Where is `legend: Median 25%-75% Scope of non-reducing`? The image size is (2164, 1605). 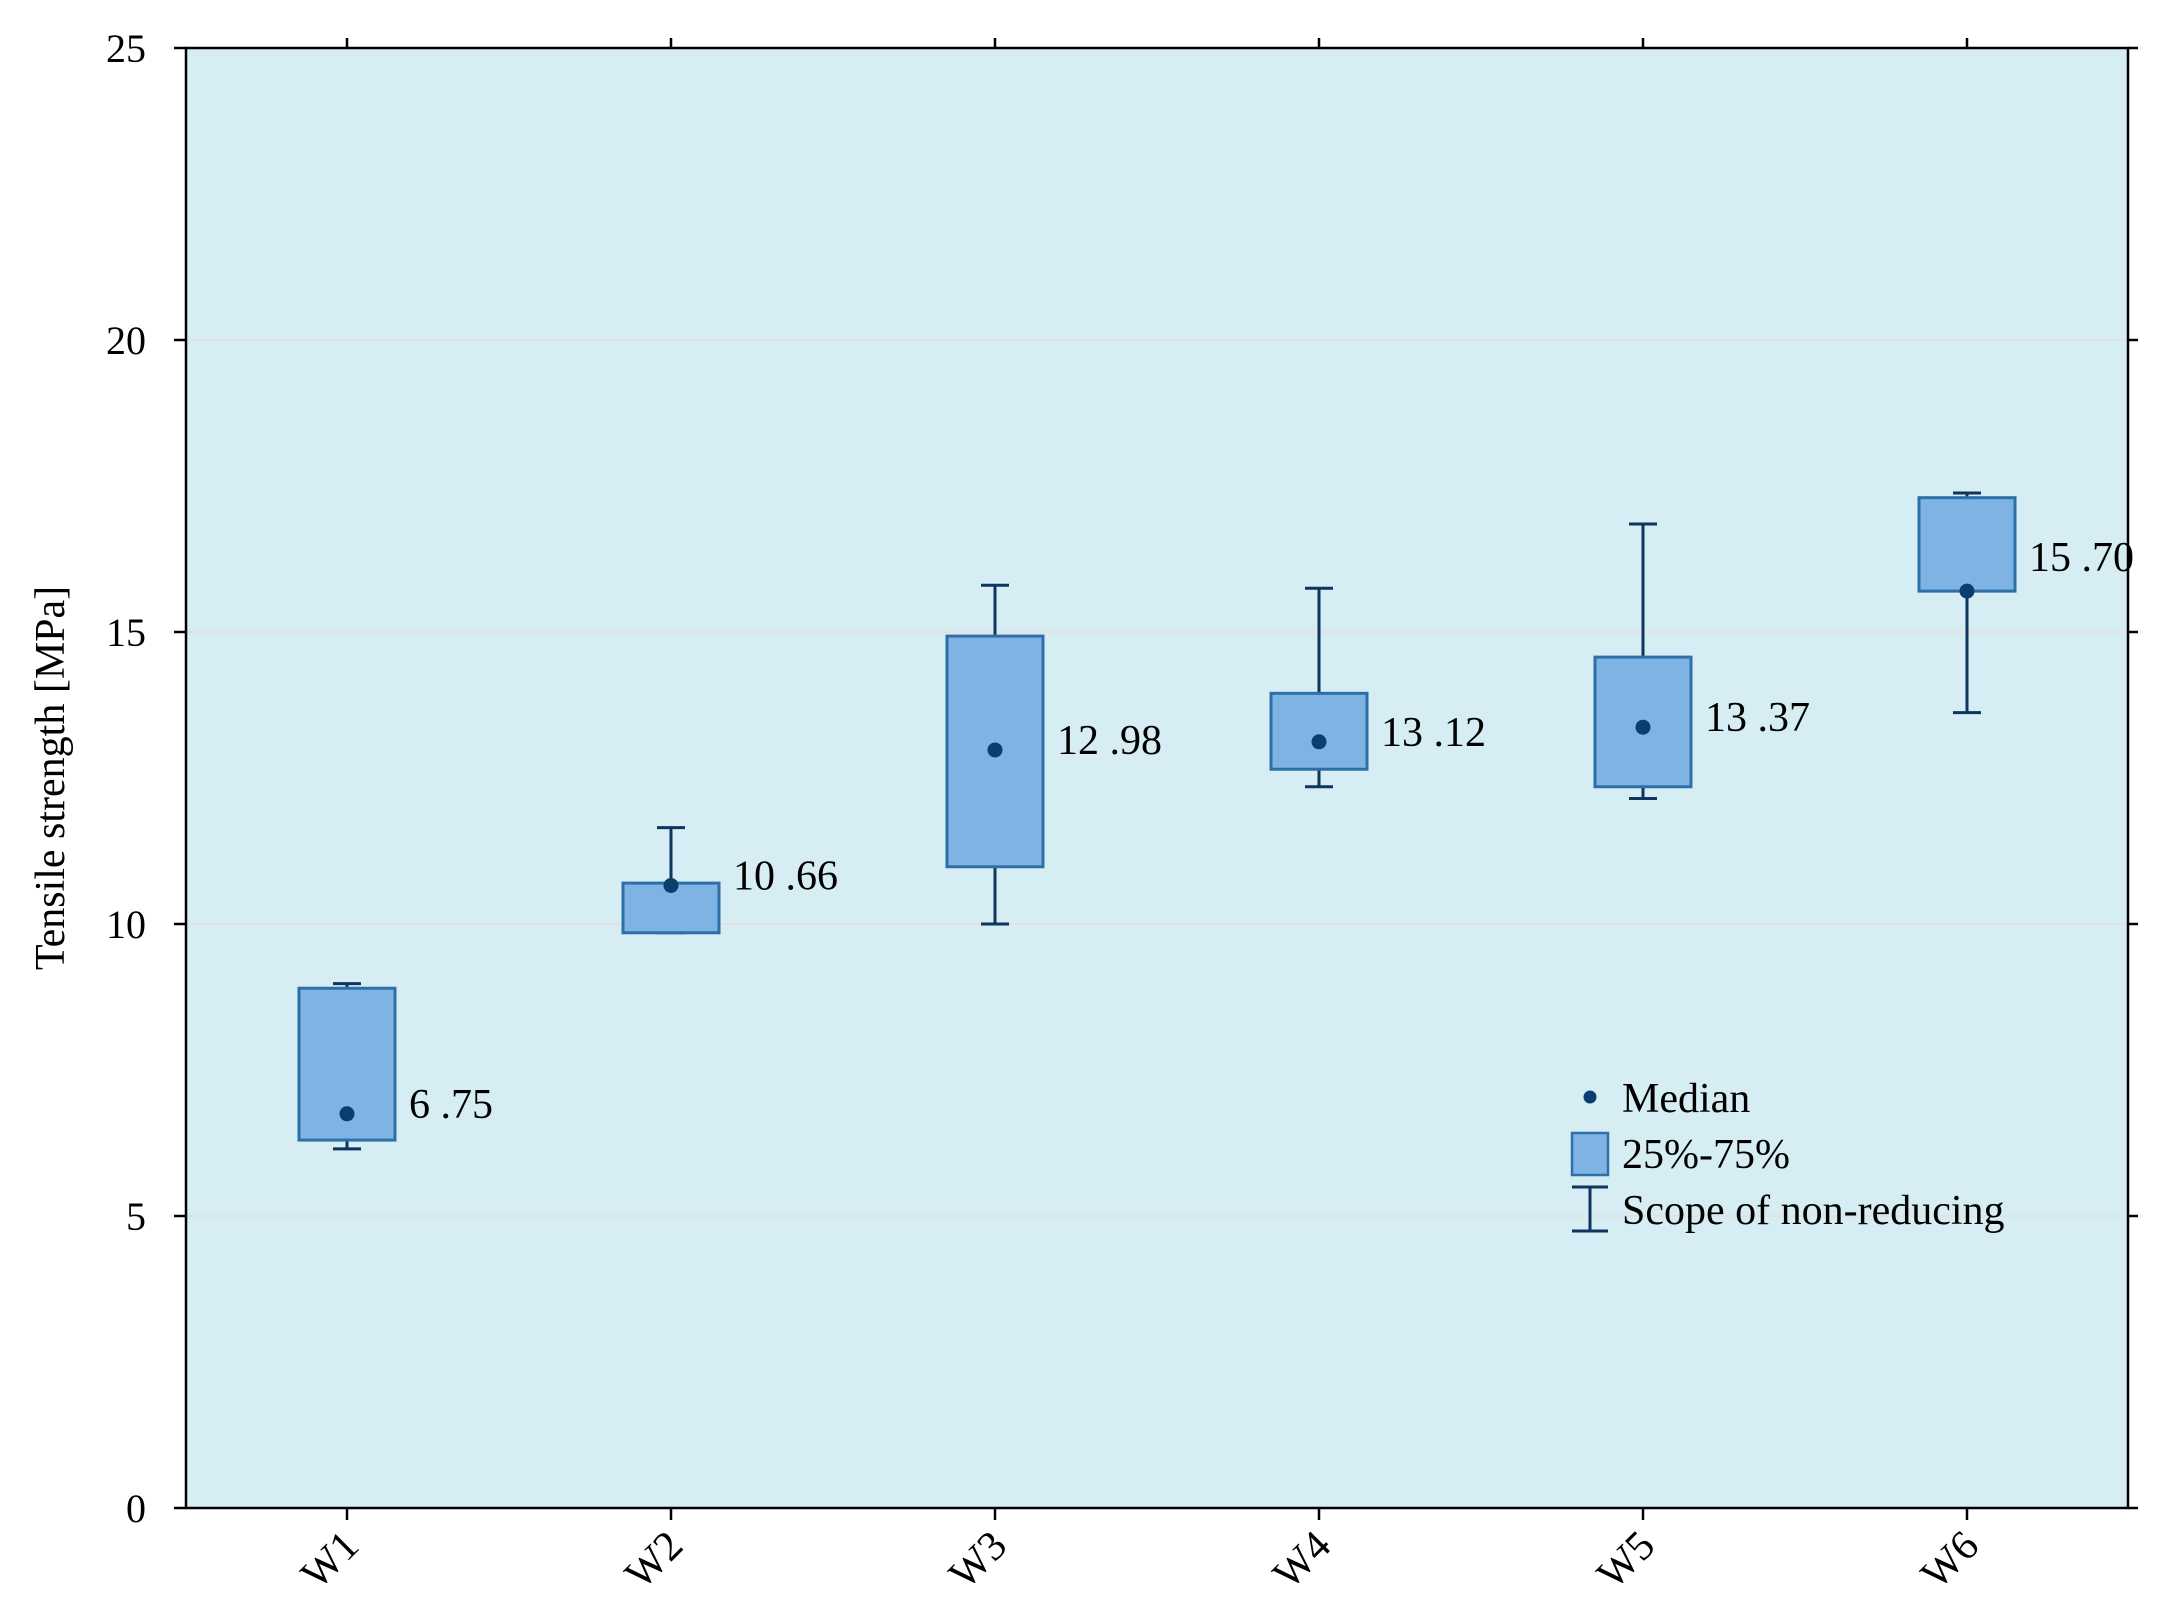 legend: Median 25%-75% Scope of non-reducing is located at coordinates (1787, 1155).